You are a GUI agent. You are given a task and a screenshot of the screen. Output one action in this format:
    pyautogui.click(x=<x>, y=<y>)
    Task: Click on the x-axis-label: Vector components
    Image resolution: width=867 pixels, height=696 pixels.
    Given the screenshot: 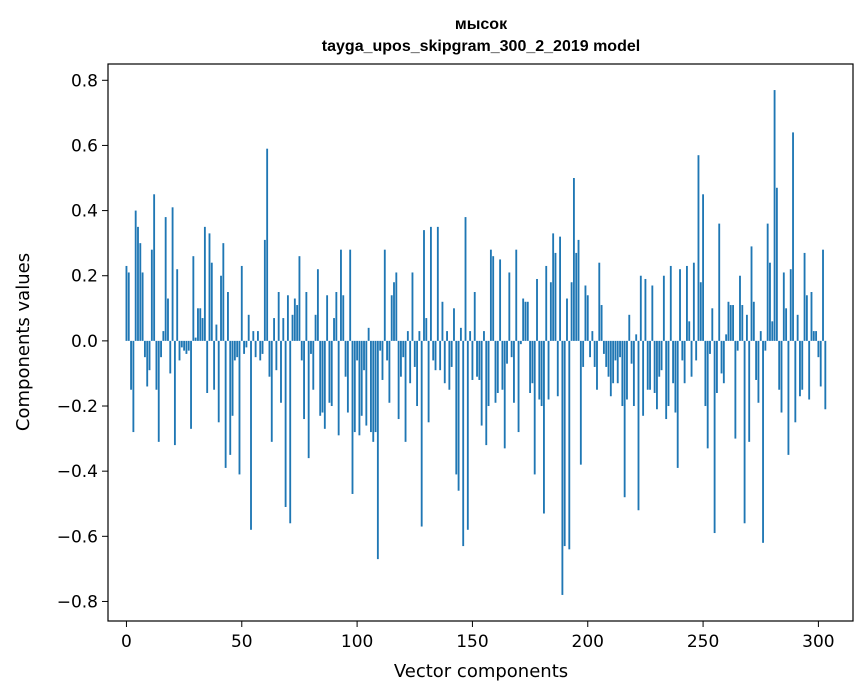 What is the action you would take?
    pyautogui.click(x=481, y=671)
    